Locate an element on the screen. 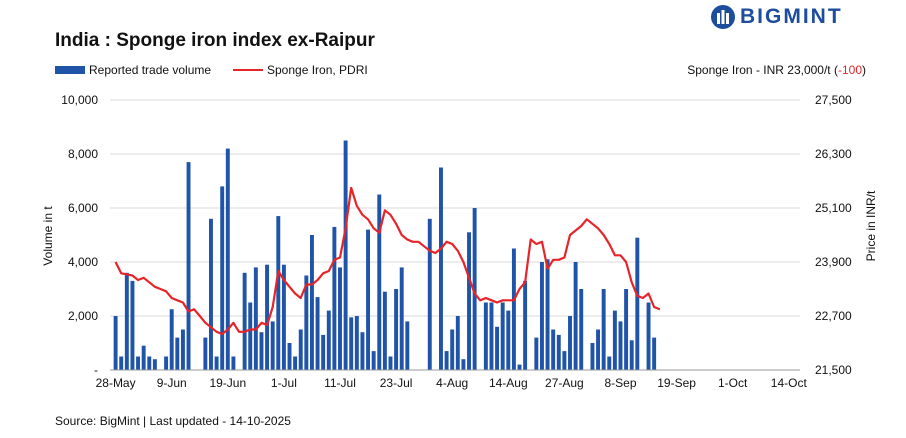  legend-label-volume: Reported trade volume is located at coordinates (150, 70).